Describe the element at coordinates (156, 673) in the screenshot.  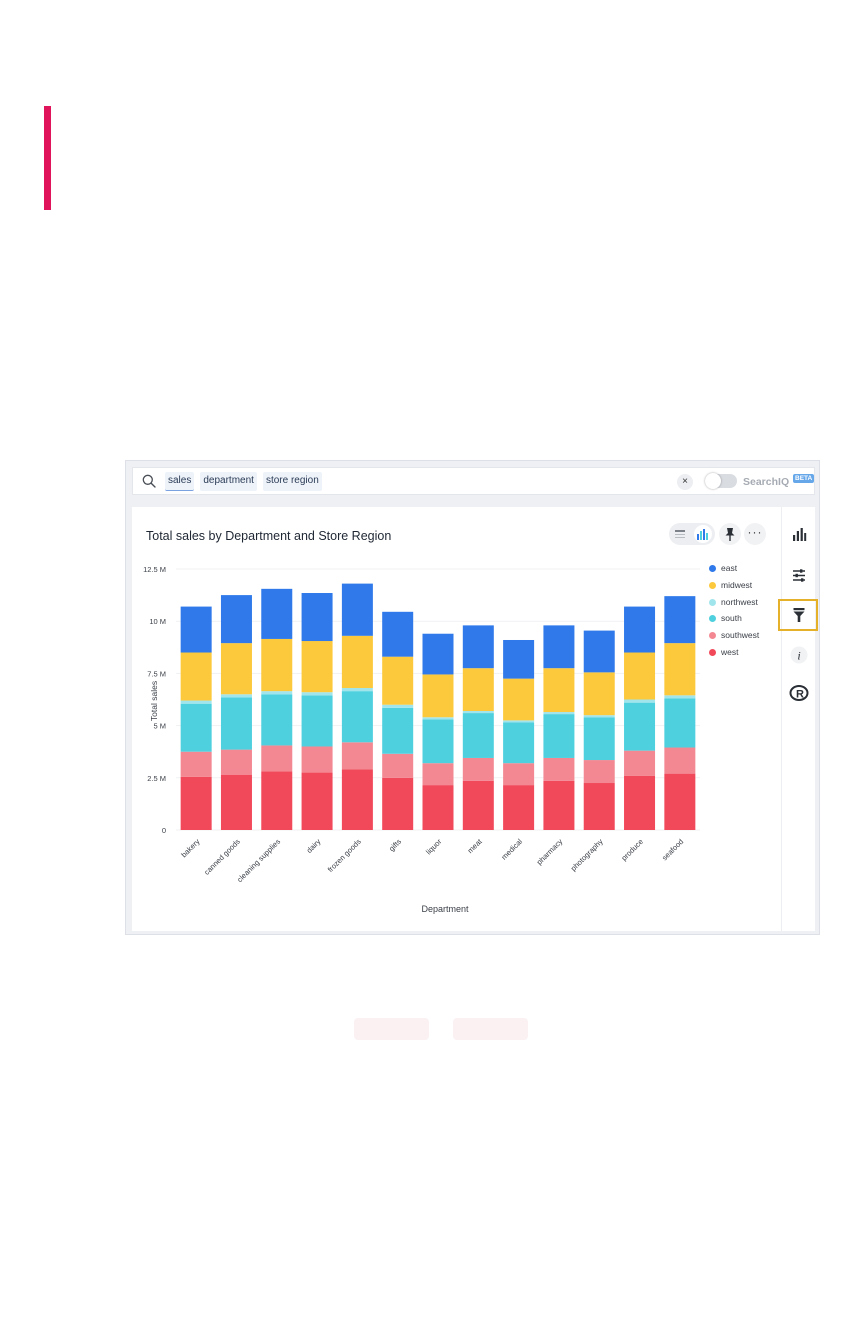
I see `y-tick-label: 7.5 M` at that location.